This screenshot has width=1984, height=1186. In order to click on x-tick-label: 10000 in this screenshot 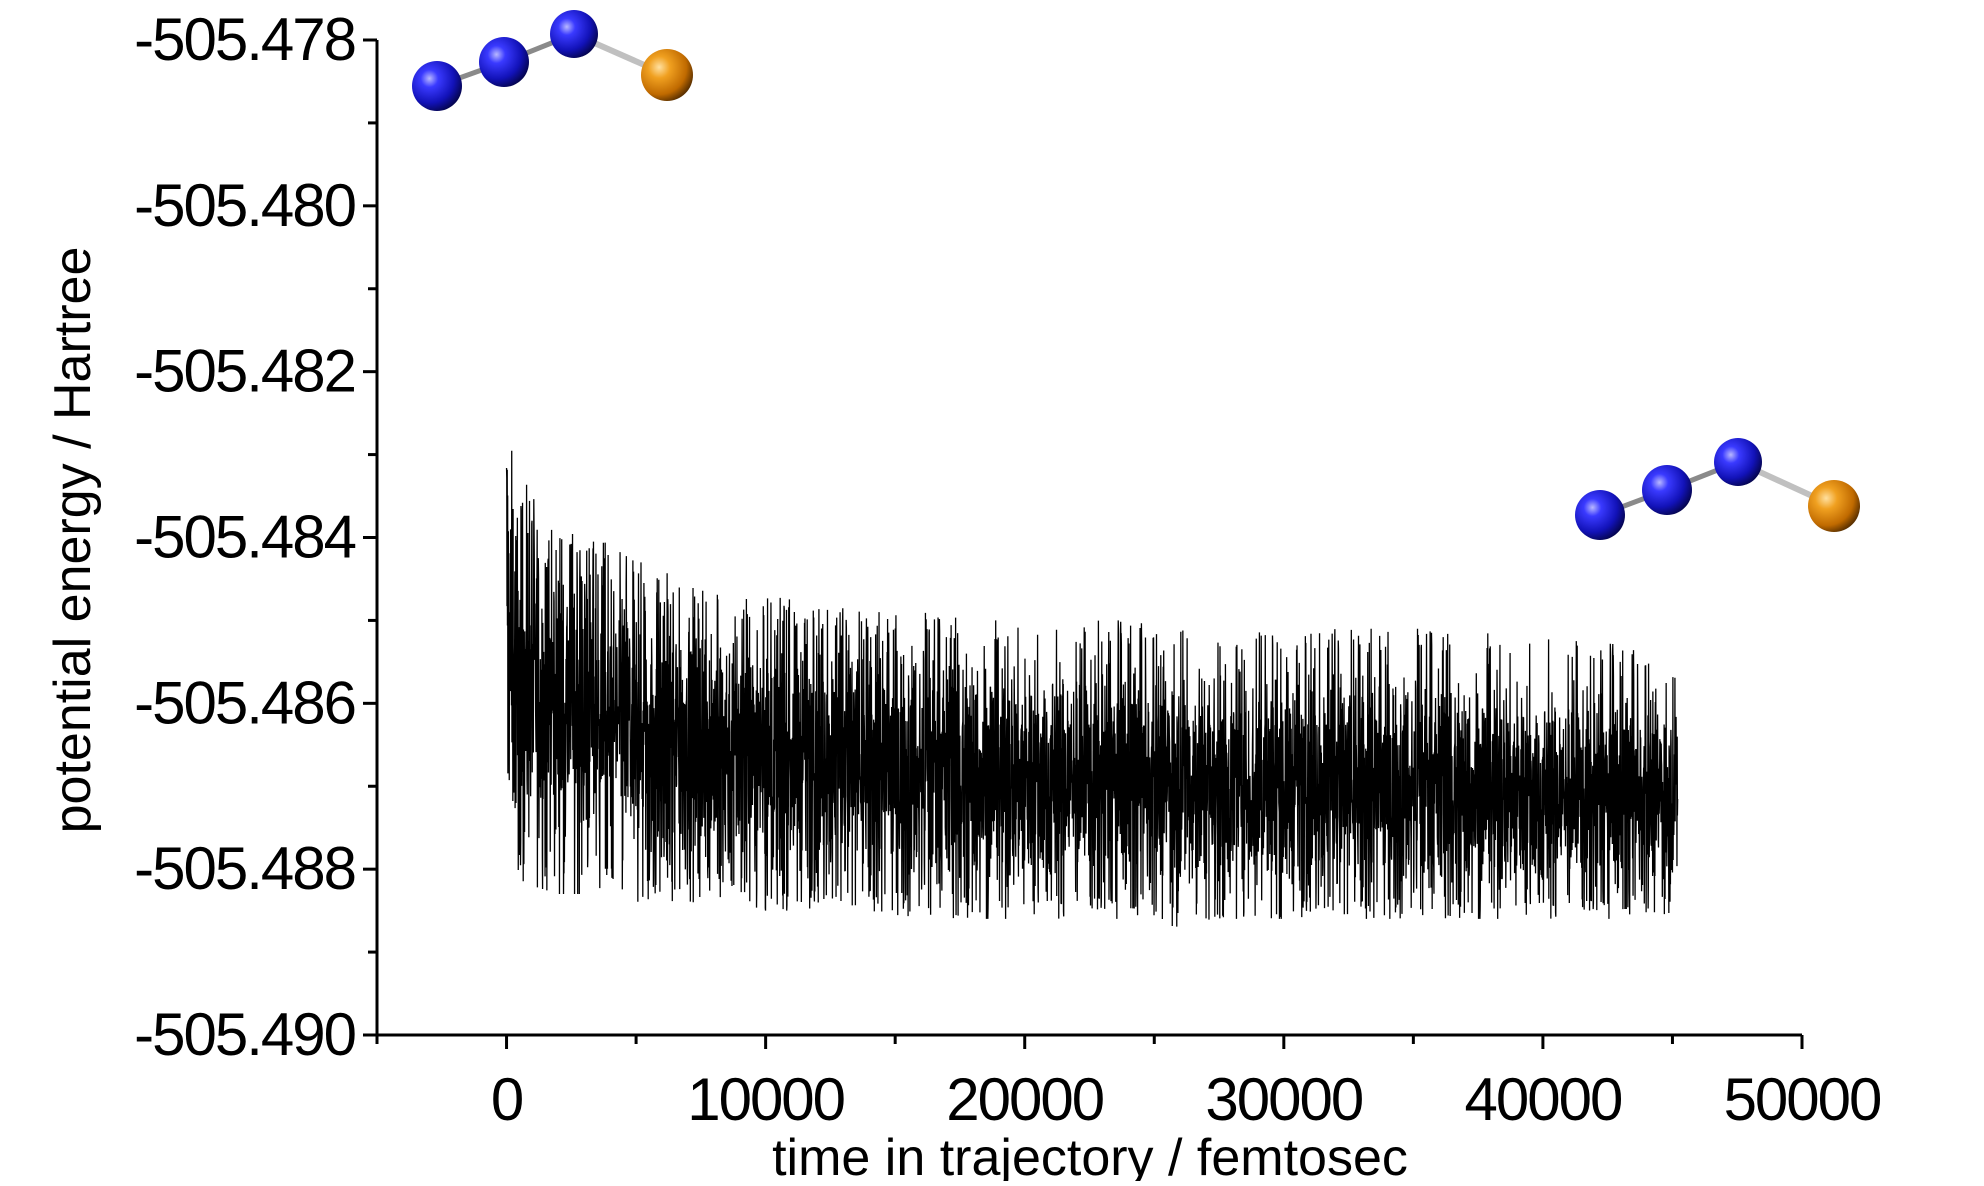, I will do `click(765, 1099)`.